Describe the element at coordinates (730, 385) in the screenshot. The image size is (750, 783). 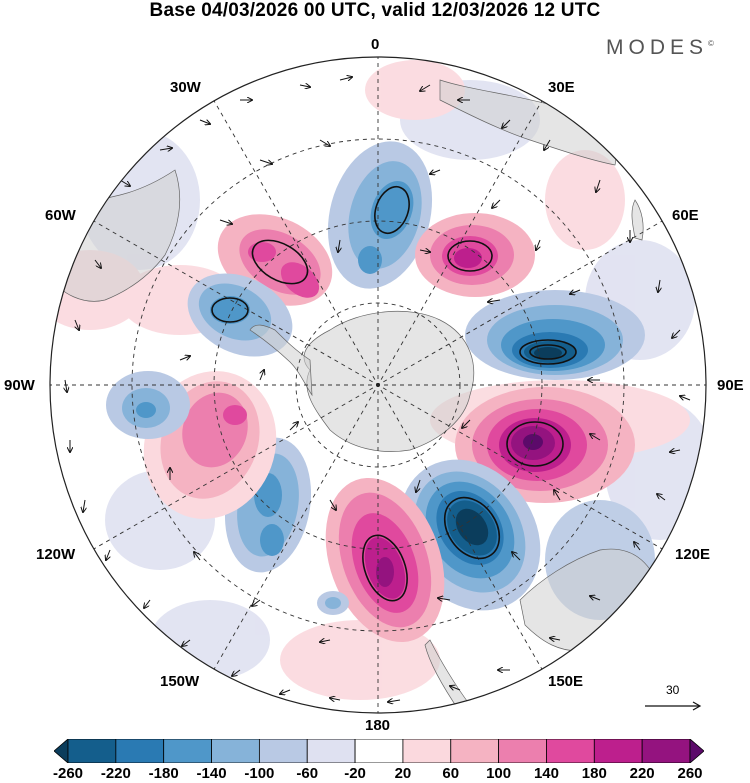
I see `lon-label-90e: 90E` at that location.